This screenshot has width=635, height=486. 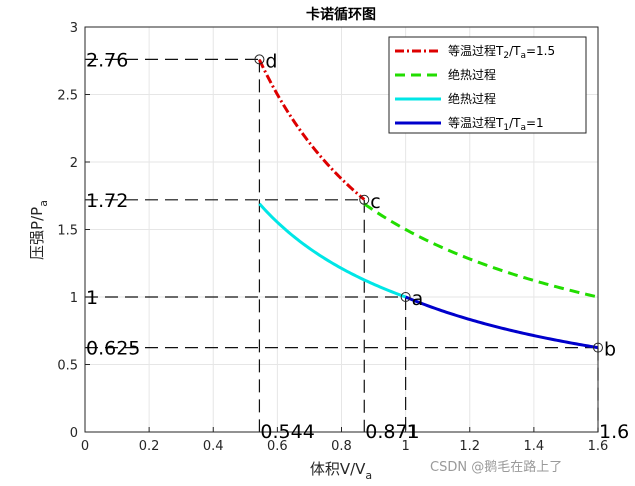 I want to click on y-tick-label: 3, so click(x=74, y=28).